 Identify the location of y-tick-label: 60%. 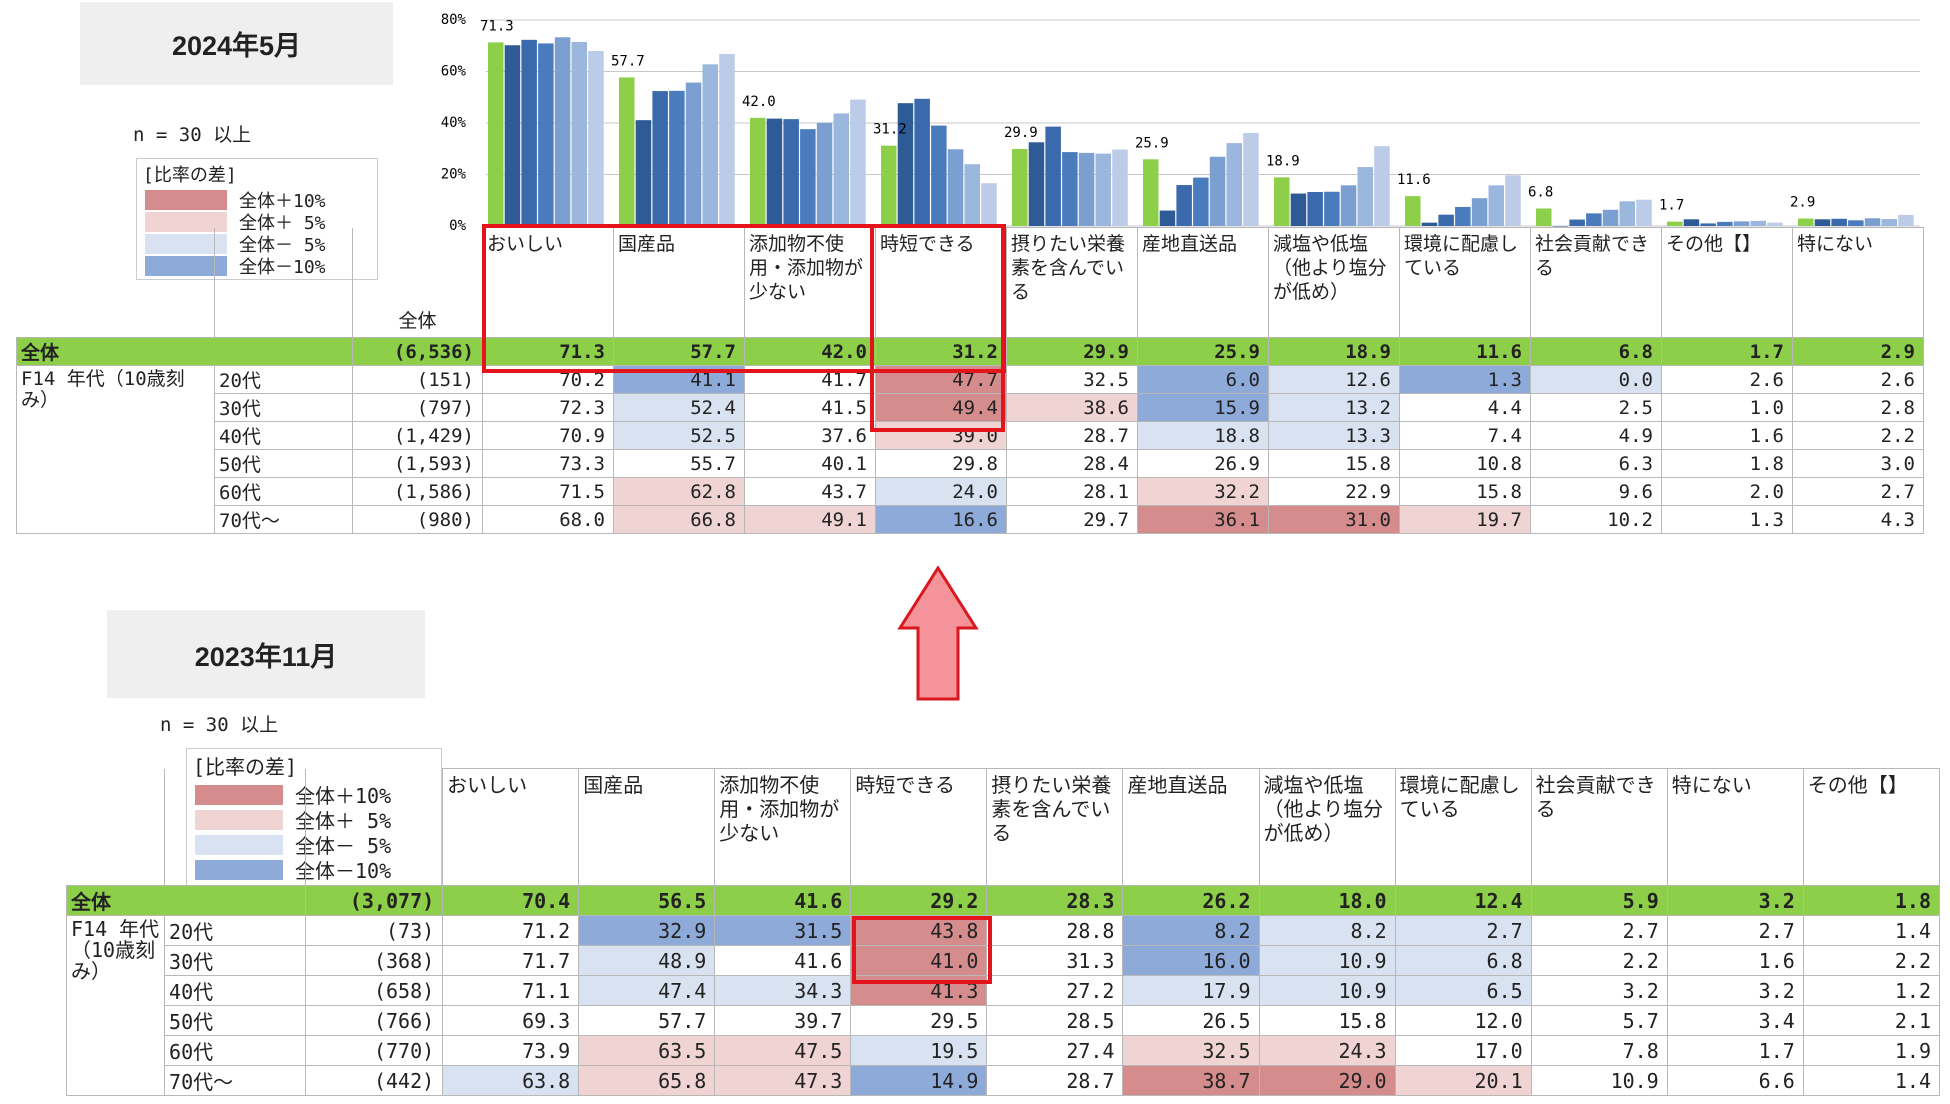
(454, 72).